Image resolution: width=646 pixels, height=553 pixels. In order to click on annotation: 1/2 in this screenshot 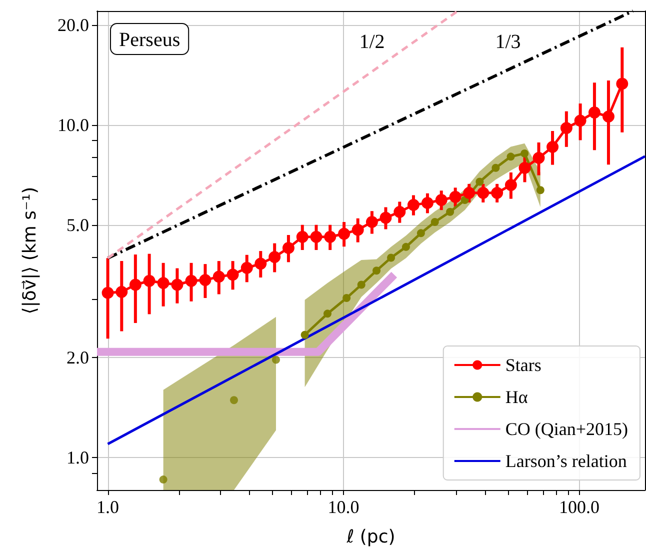, I will do `click(372, 42)`.